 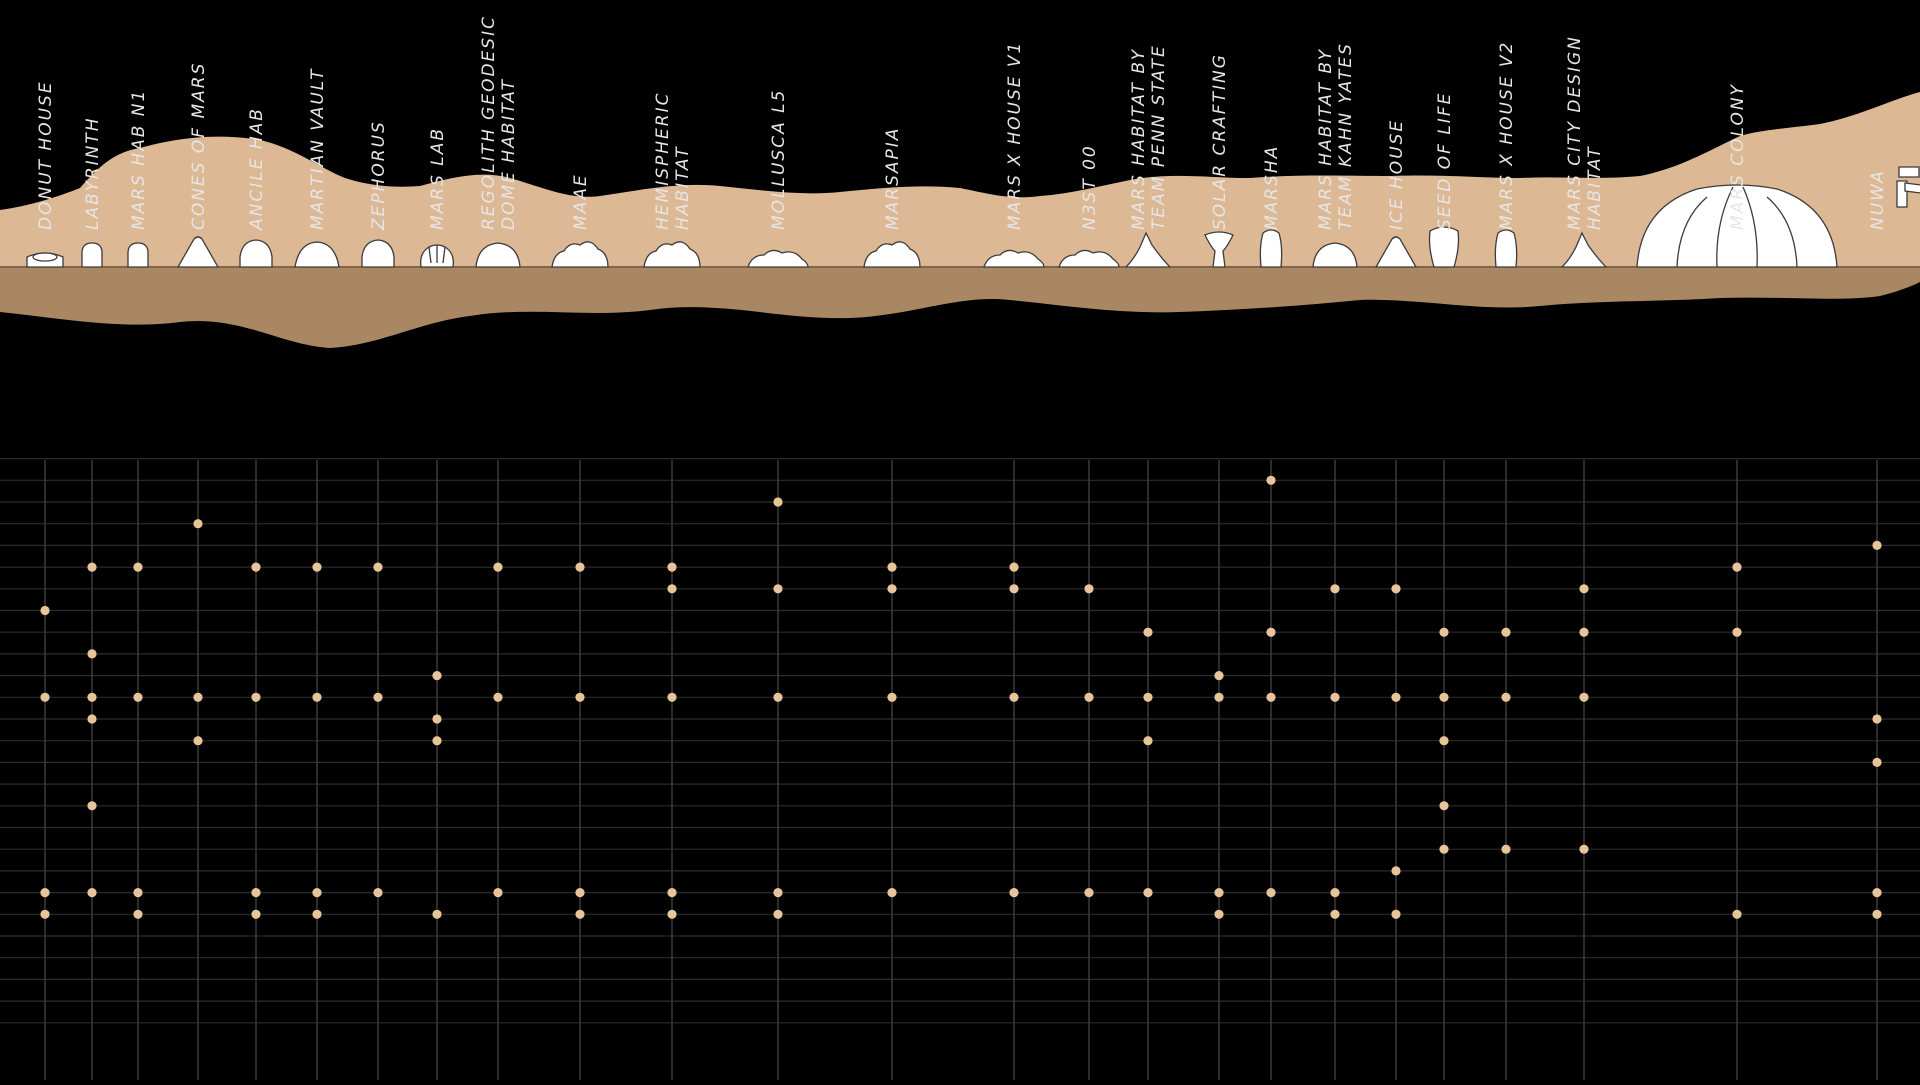 I want to click on habitat-shape-capsule, so click(x=92, y=255).